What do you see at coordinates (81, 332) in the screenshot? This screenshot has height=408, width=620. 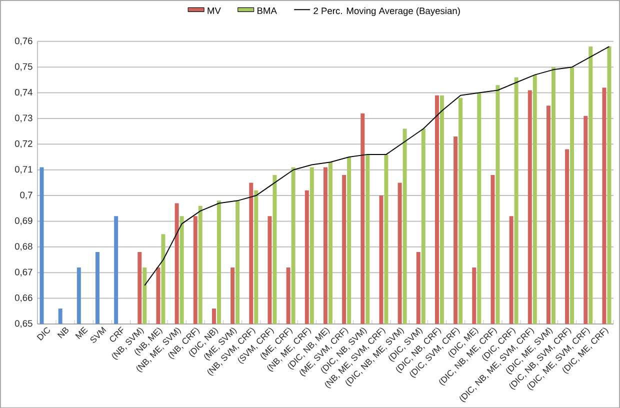 I see `x-tick-label: ME` at bounding box center [81, 332].